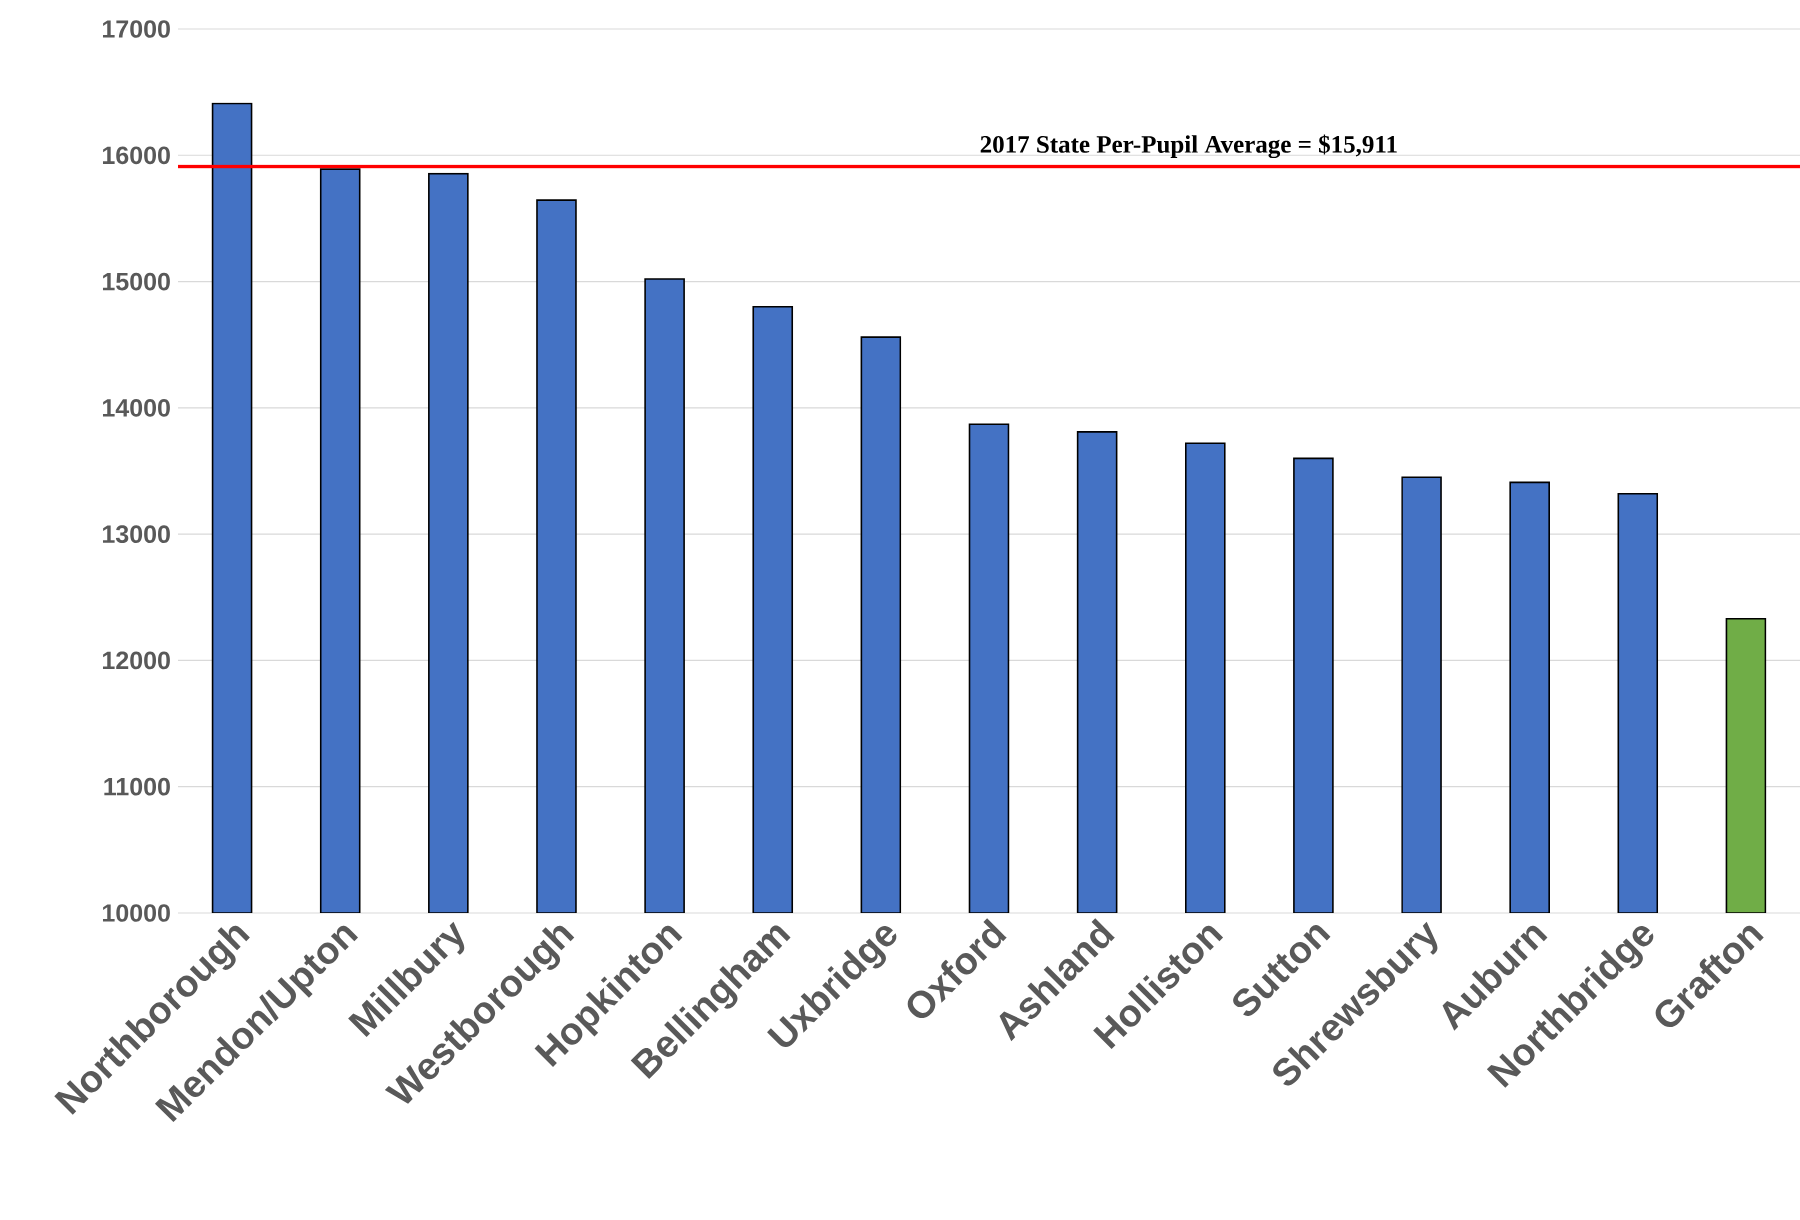 This screenshot has width=1800, height=1220. Describe the element at coordinates (137, 786) in the screenshot. I see `y-tick-label: 11000` at that location.